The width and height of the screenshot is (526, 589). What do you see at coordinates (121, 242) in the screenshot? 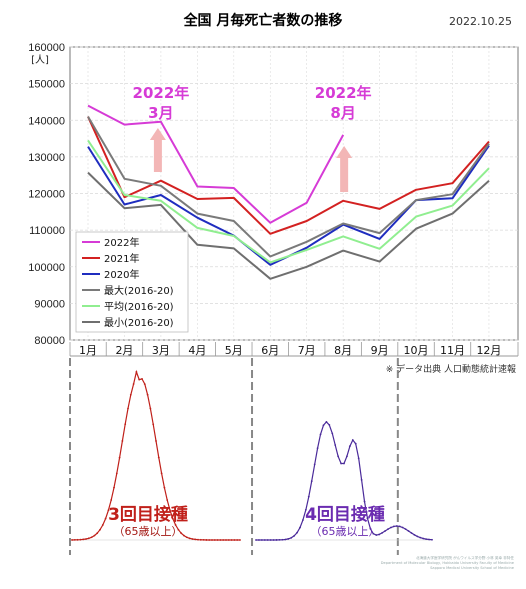
I see `legend-entry: 2022年` at bounding box center [121, 242].